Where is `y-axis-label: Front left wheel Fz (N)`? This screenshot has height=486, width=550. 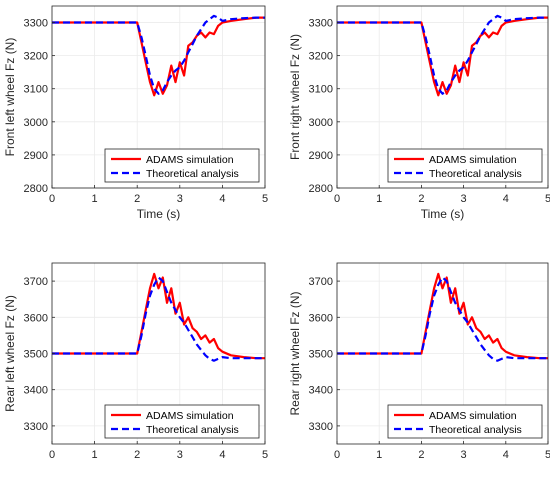 y-axis-label: Front left wheel Fz (N) is located at coordinates (10, 97).